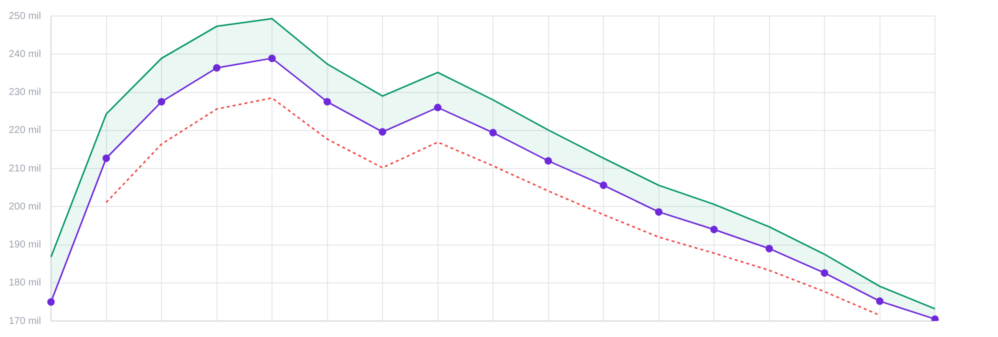 The width and height of the screenshot is (998, 337). What do you see at coordinates (24, 92) in the screenshot?
I see `y-tick-label: 230 mil` at bounding box center [24, 92].